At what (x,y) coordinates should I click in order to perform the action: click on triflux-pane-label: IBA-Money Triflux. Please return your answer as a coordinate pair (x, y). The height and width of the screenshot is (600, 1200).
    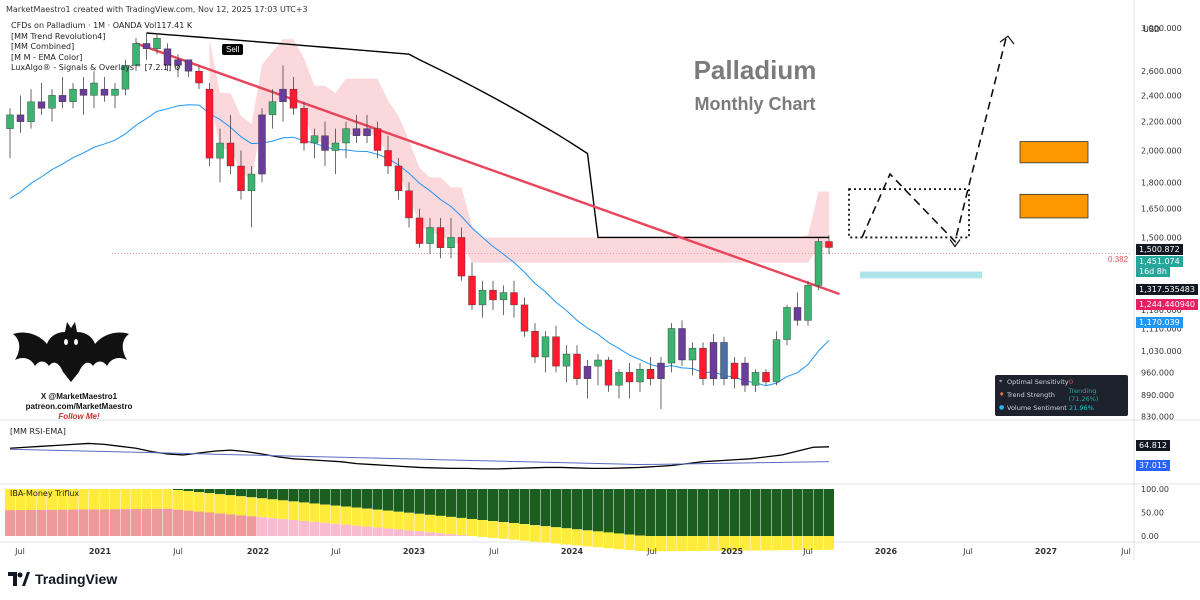
    Looking at the image, I should click on (45, 493).